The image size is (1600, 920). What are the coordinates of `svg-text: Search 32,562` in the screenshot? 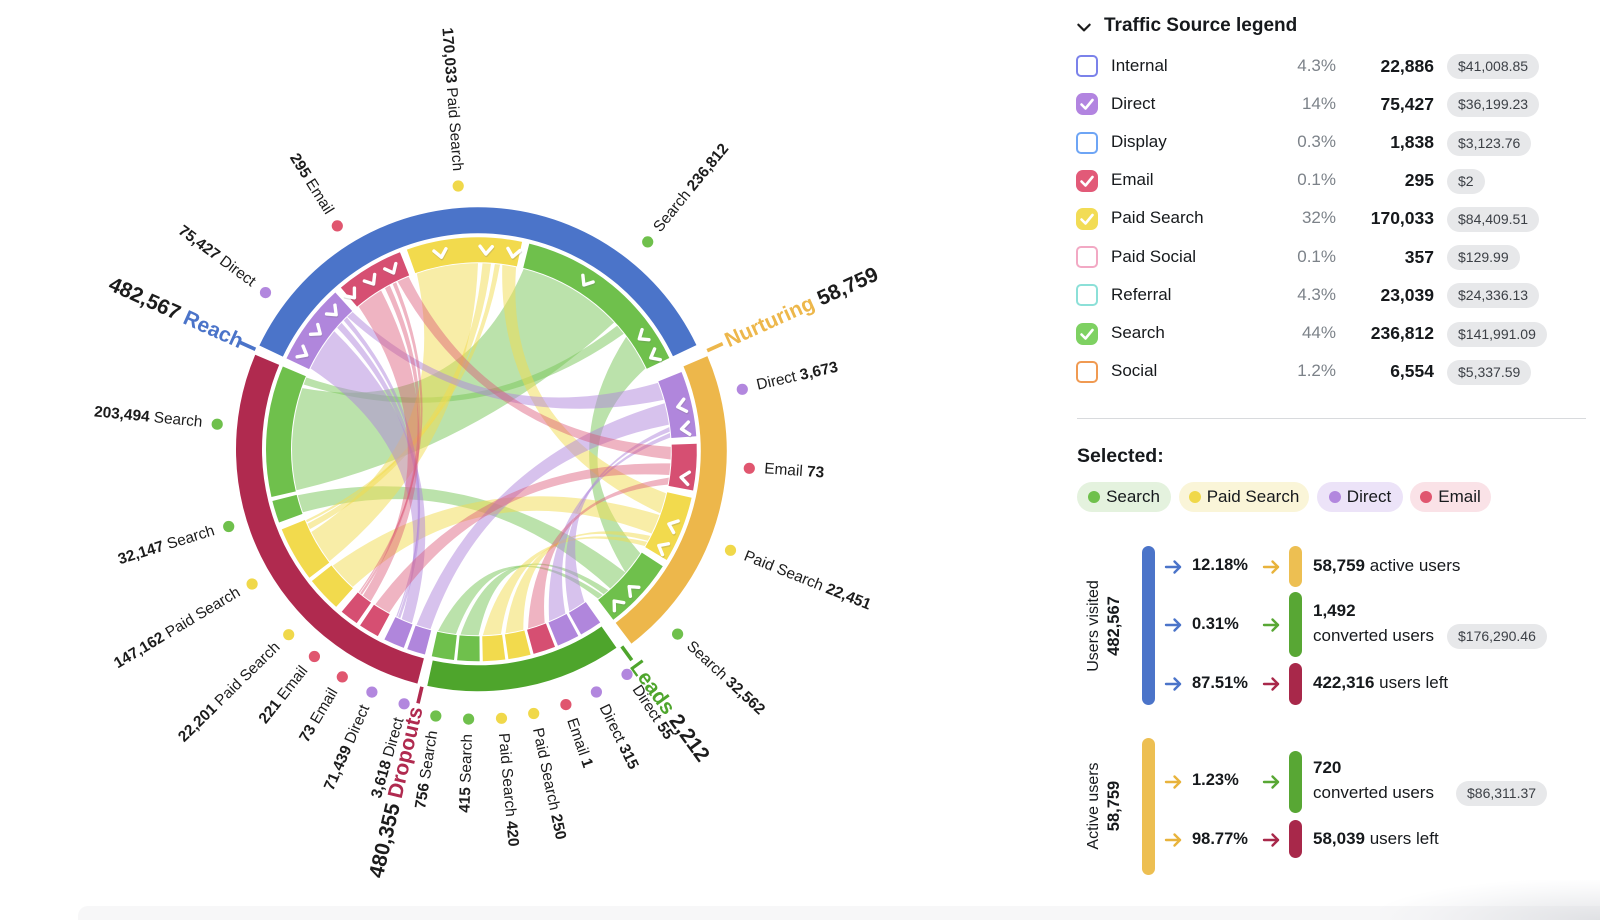 It's located at (725, 678).